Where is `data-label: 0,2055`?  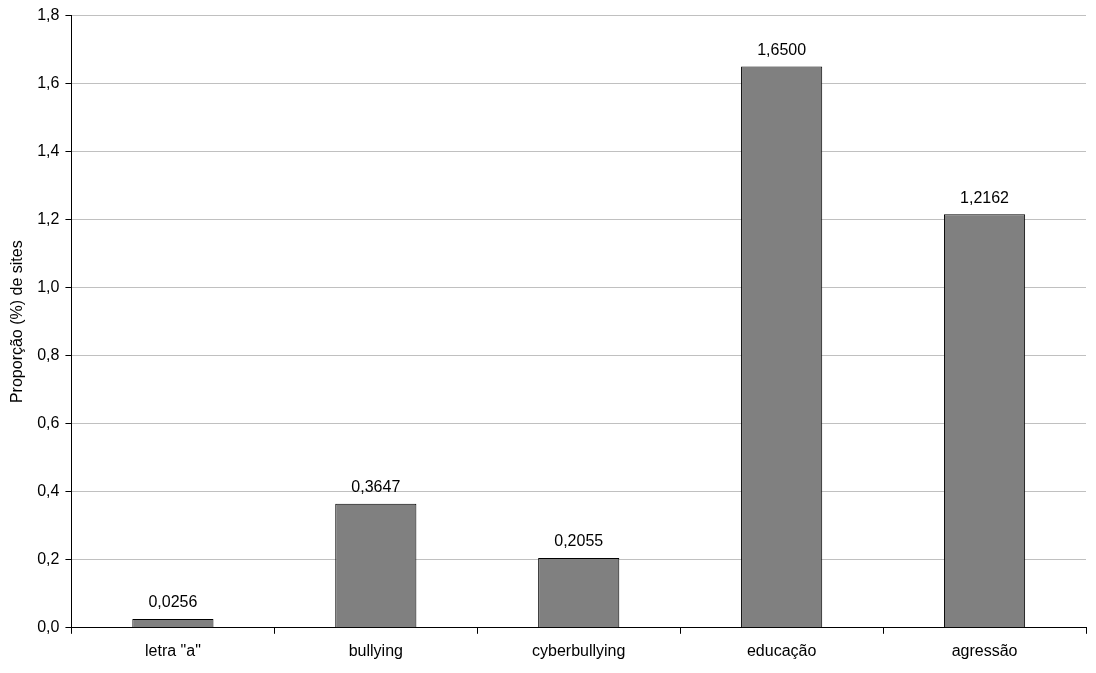
data-label: 0,2055 is located at coordinates (579, 541).